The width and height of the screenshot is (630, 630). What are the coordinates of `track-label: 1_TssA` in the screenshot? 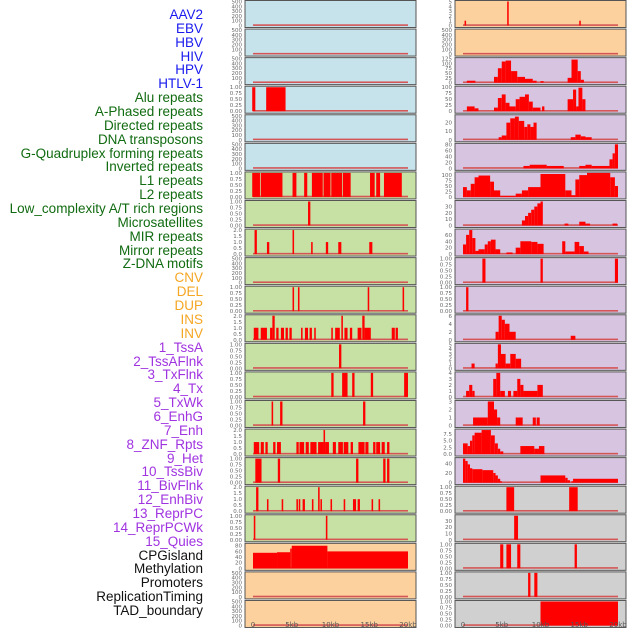 It's located at (180, 347).